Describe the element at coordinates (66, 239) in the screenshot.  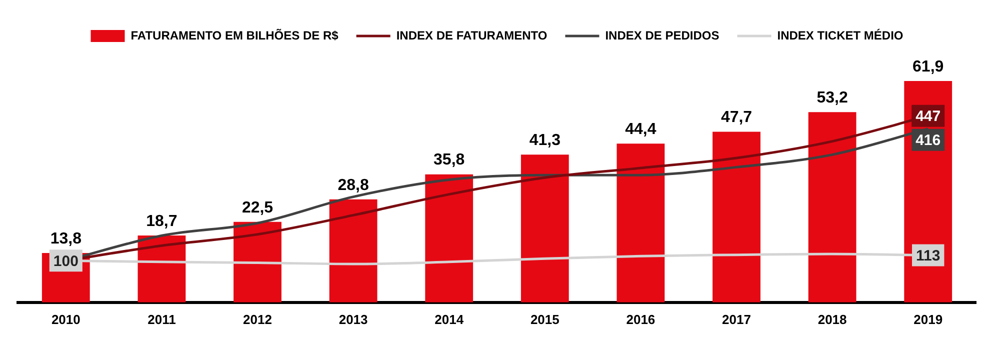
I see `data-label: 13,8` at that location.